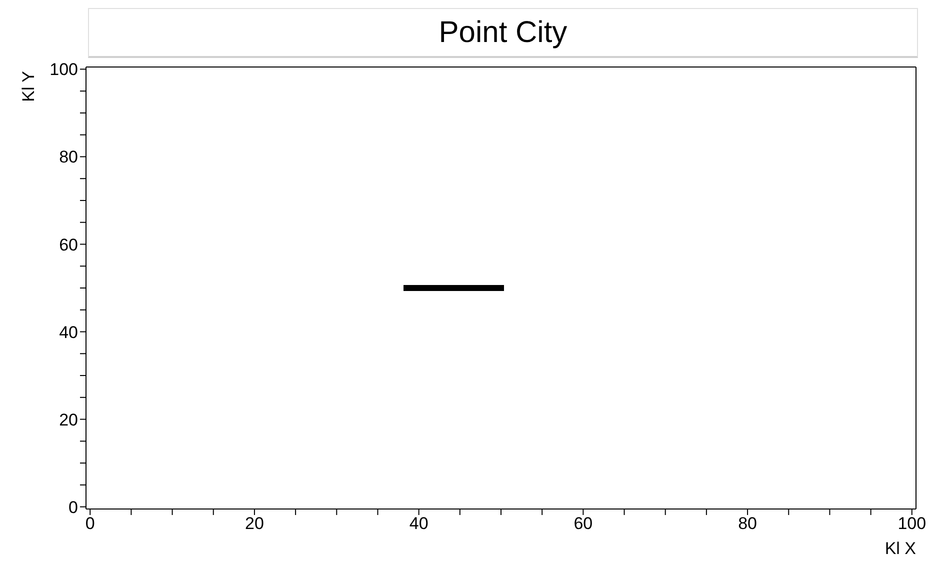 The width and height of the screenshot is (935, 572). I want to click on y-tick-label: 40, so click(68, 332).